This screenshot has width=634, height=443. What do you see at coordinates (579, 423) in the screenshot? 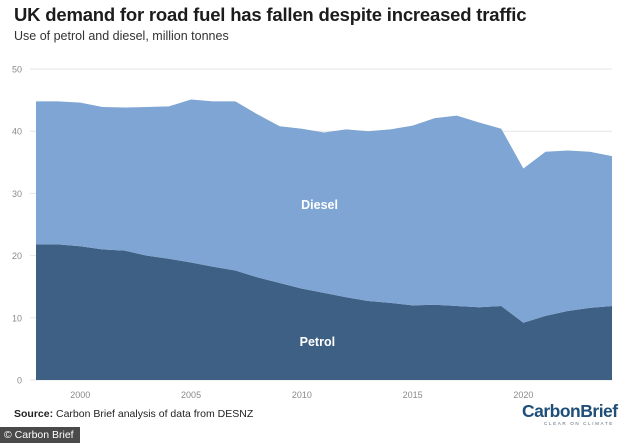
I see `logo-tagline: CLEAR ON CLIMATE` at bounding box center [579, 423].